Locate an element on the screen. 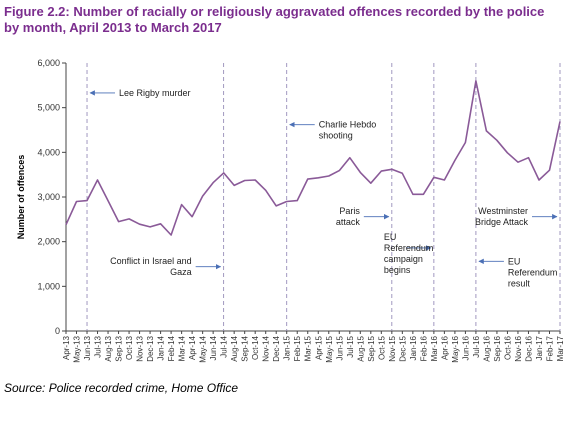  annotation-text: Paris is located at coordinates (349, 211).